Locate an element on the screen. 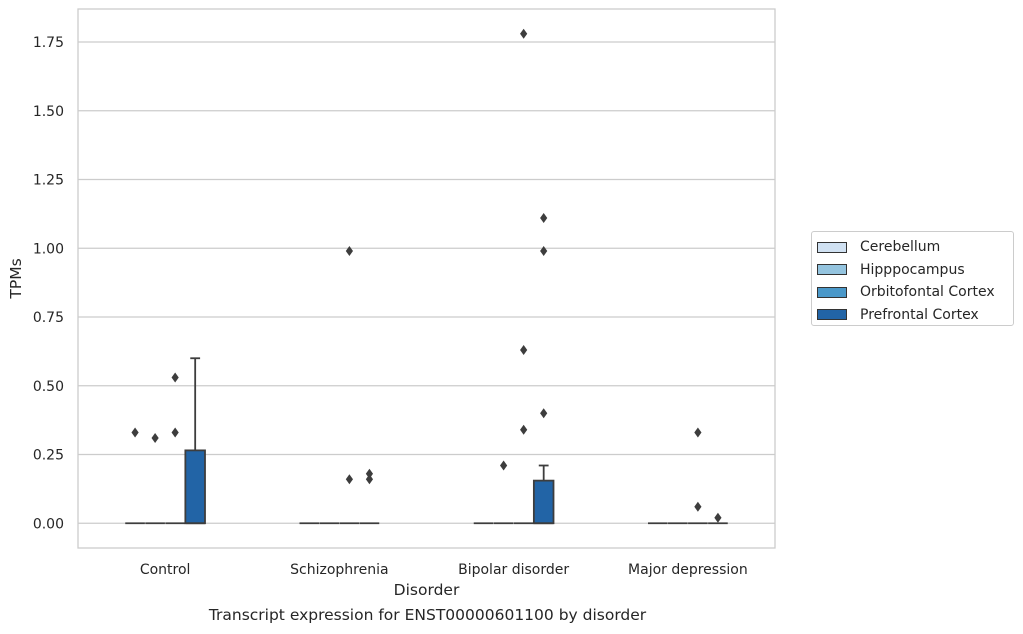 The width and height of the screenshot is (1023, 634). legend-item-orbitofrontal-cortex: Orbitofontal Cortex is located at coordinates (915, 292).